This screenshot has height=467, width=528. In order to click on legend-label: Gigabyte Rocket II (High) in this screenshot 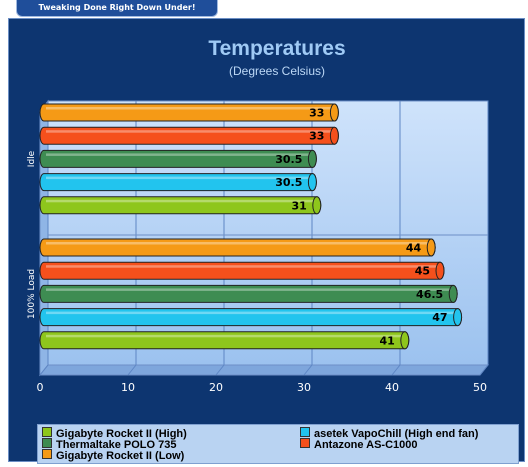, I will do `click(121, 434)`.